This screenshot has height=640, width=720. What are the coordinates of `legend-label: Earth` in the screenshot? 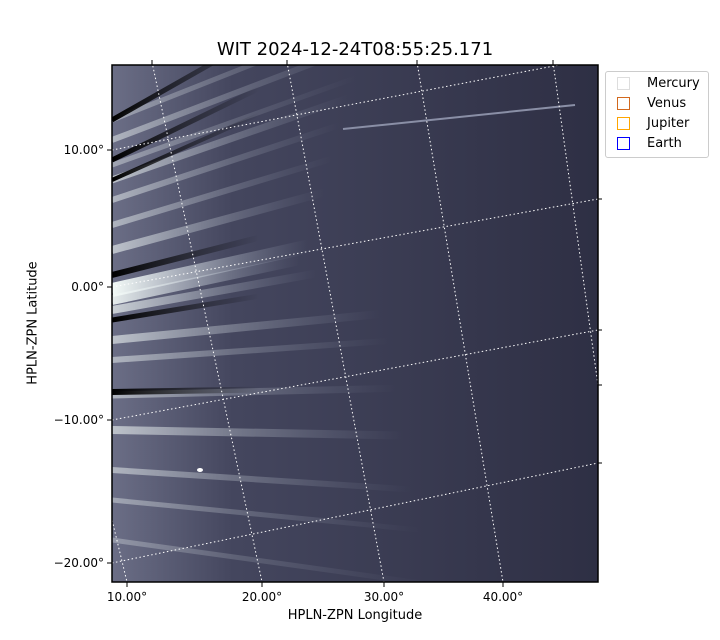 It's located at (664, 143).